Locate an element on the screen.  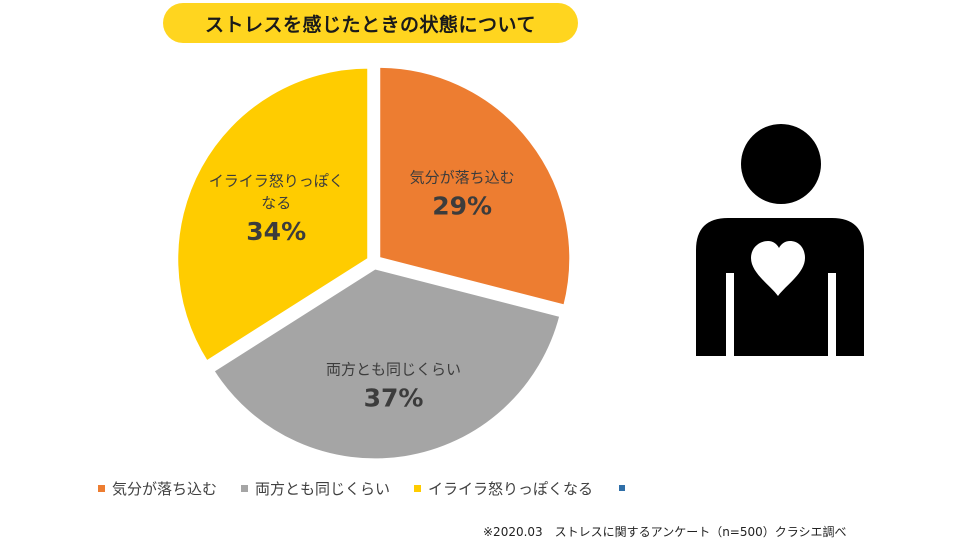
legend-item: イライラ怒りっぽくなる is located at coordinates (503, 488).